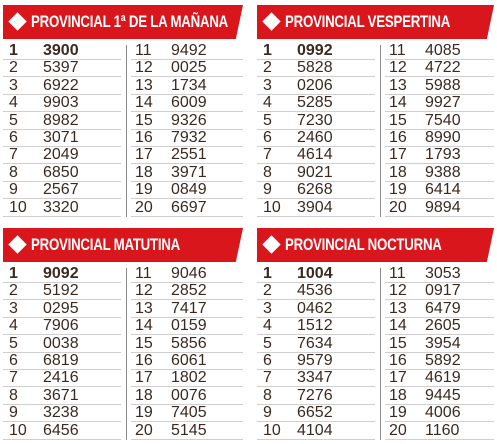 Image resolution: width=497 pixels, height=444 pixels. Describe the element at coordinates (187, 208) in the screenshot. I see `result-row: 20 6697` at that location.